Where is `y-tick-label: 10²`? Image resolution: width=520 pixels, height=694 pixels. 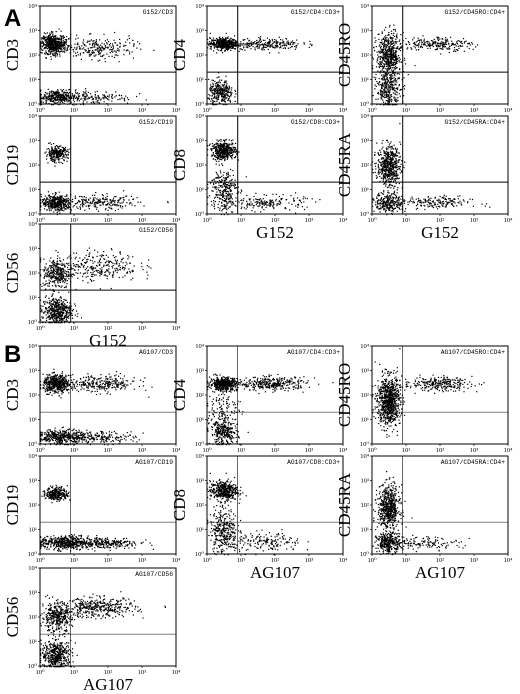 y-tick-label: 10² is located at coordinates (33, 55).